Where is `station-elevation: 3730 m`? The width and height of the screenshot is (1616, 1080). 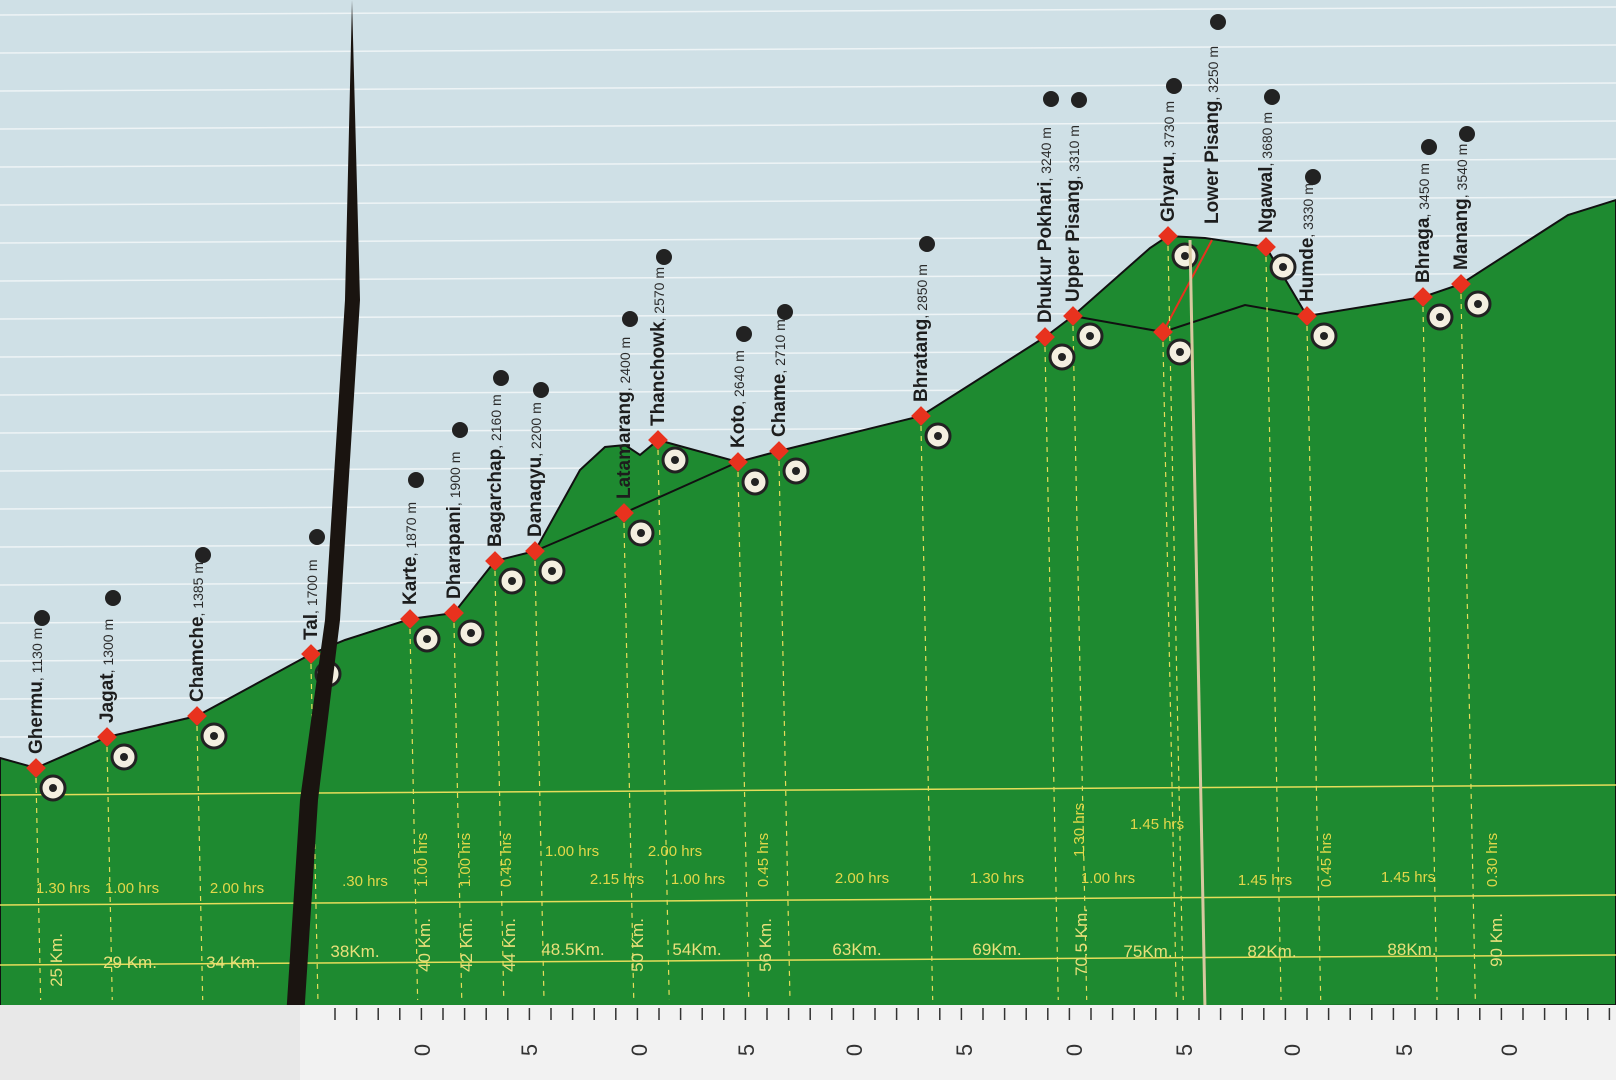 station-elevation: 3730 m is located at coordinates (1169, 124).